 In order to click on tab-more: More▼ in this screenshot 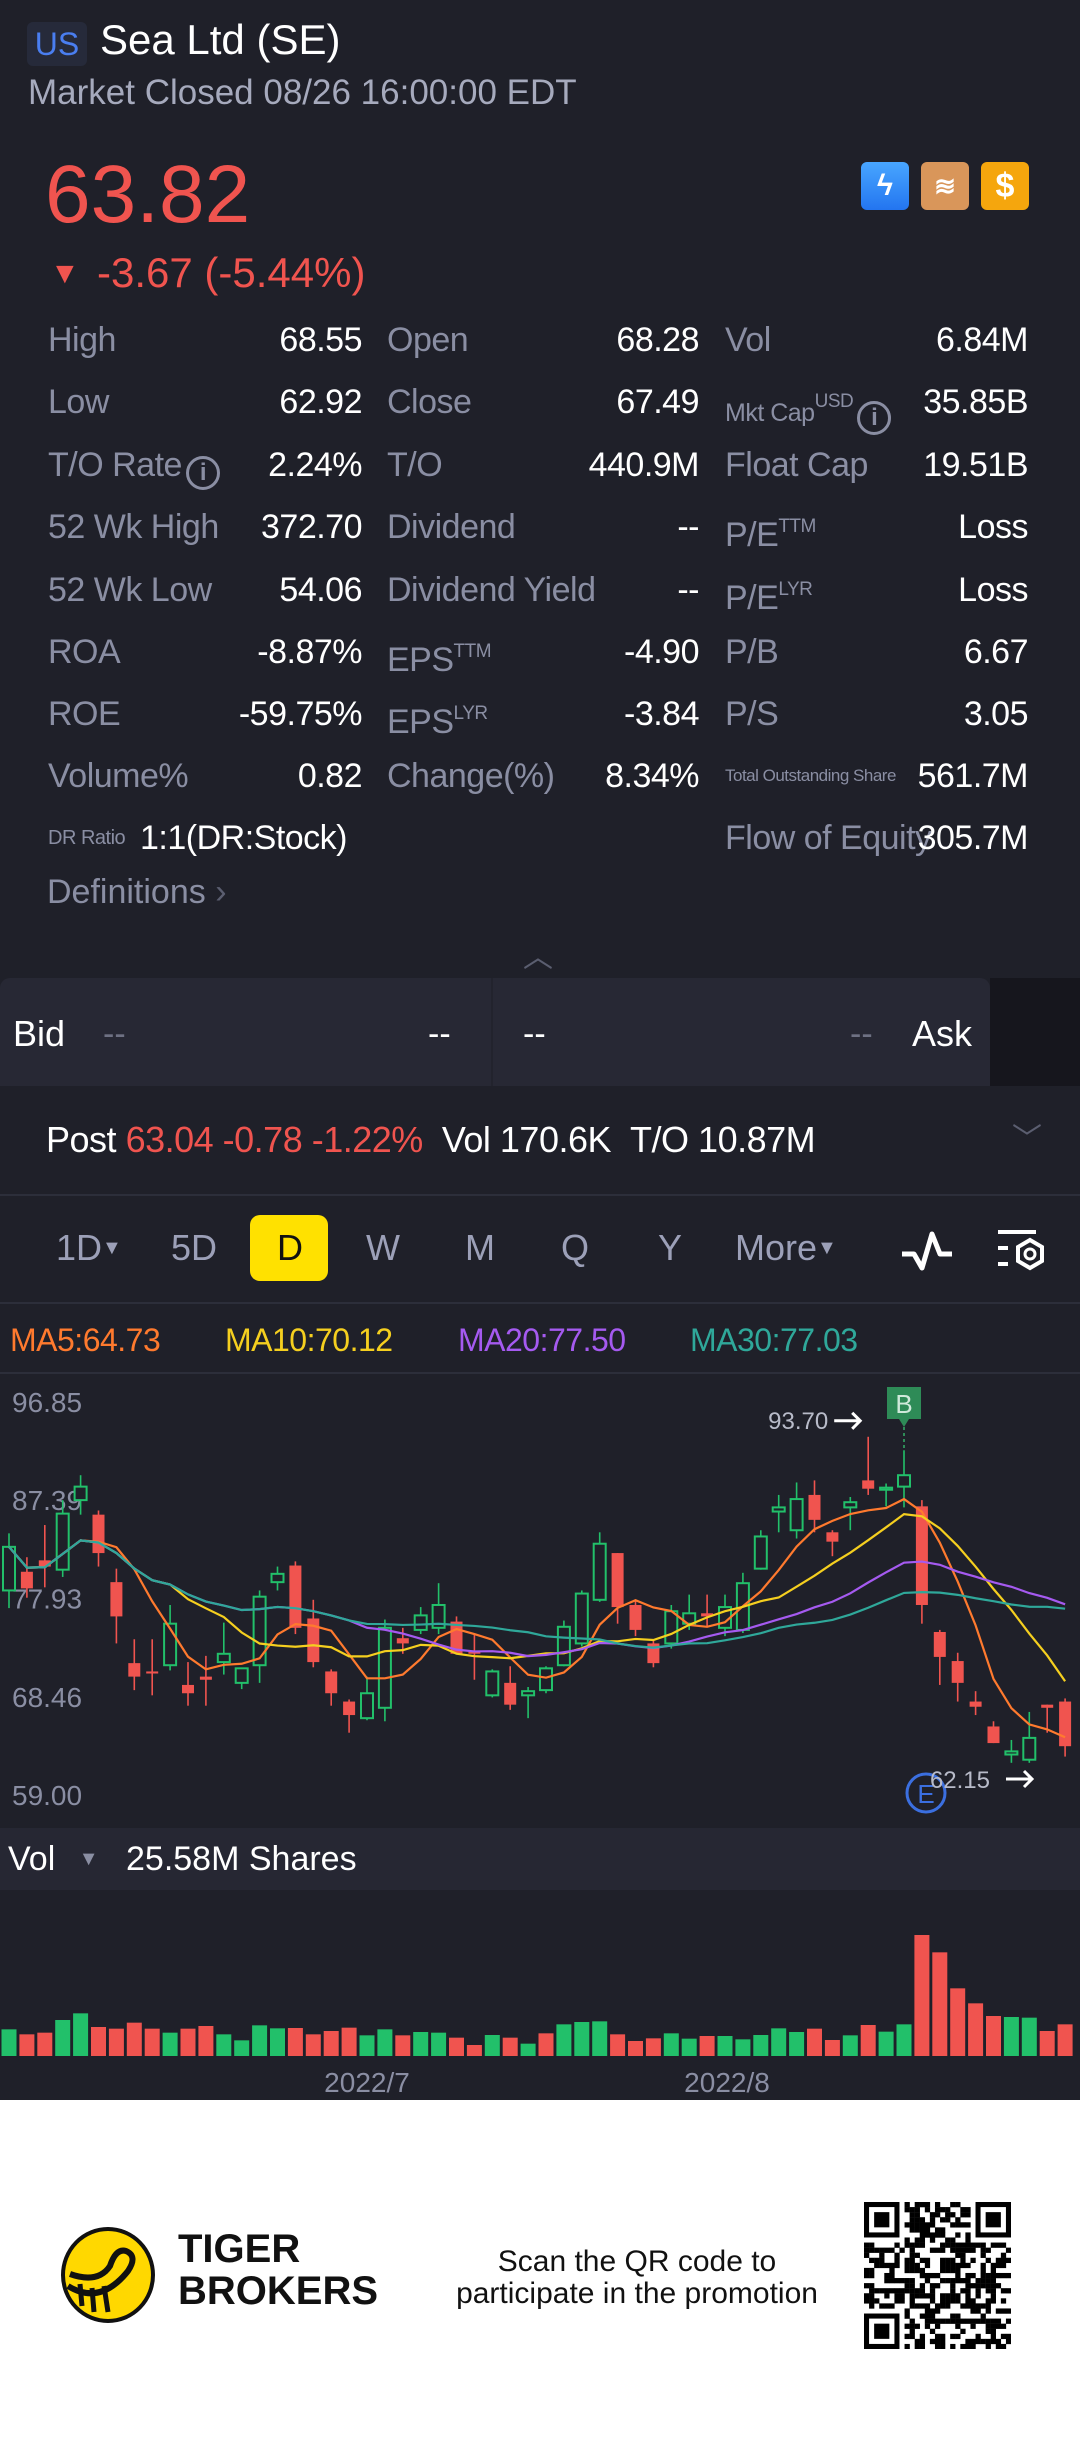, I will do `click(786, 1247)`.